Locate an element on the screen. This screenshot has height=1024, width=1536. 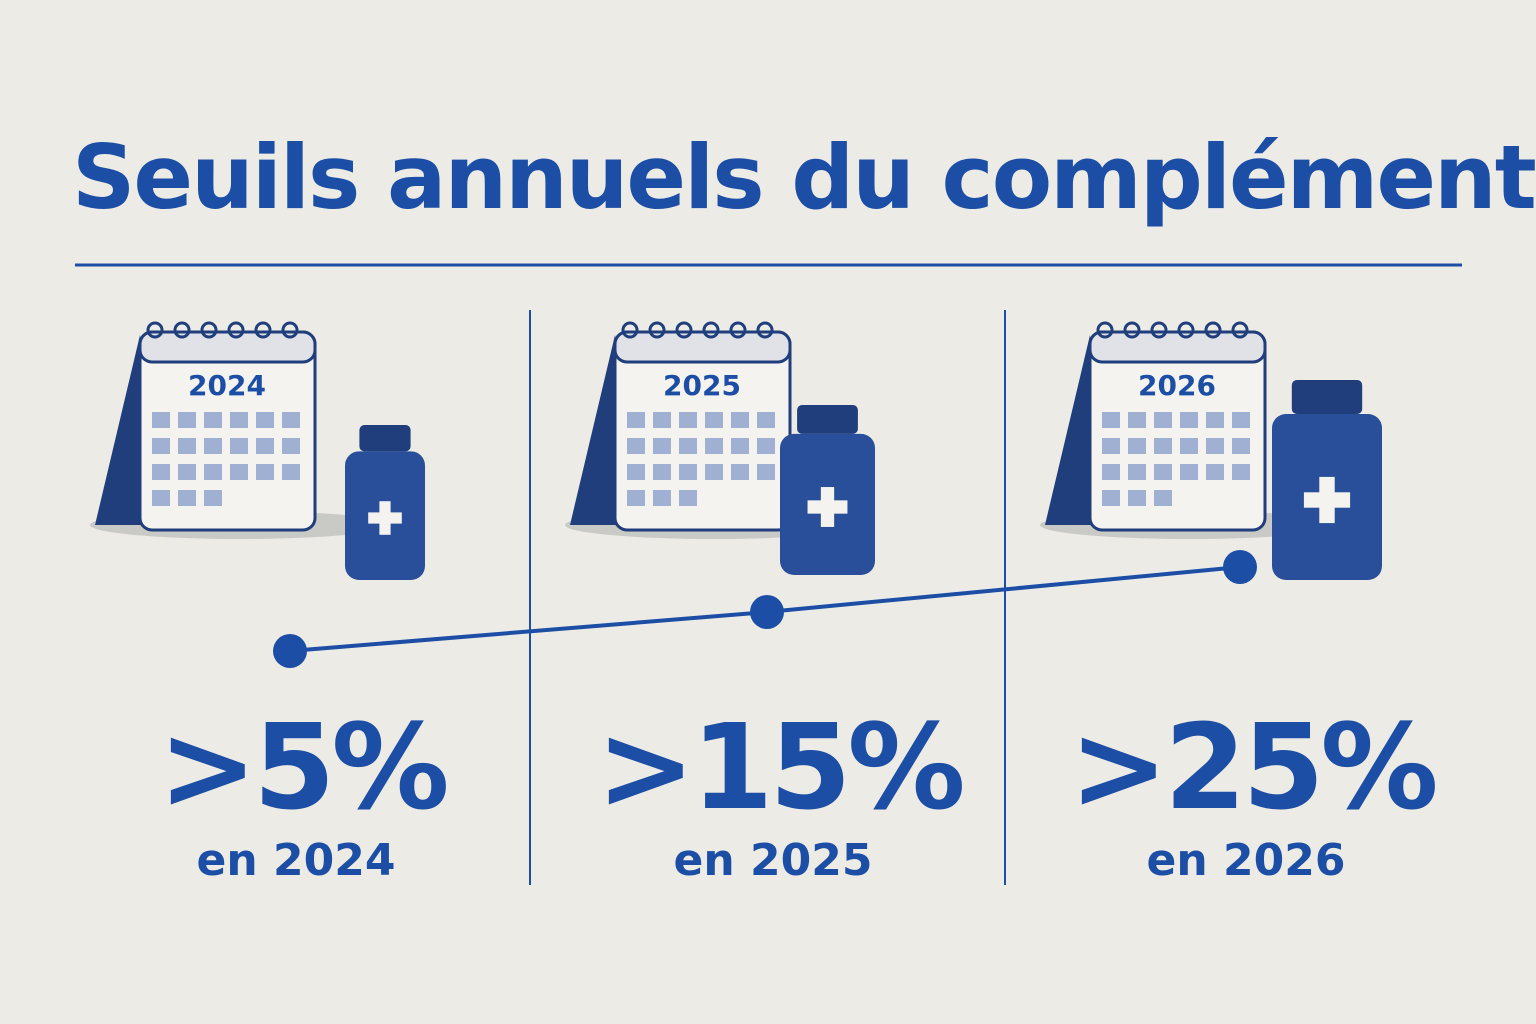
threshold-value: >25% is located at coordinates (1252, 767).